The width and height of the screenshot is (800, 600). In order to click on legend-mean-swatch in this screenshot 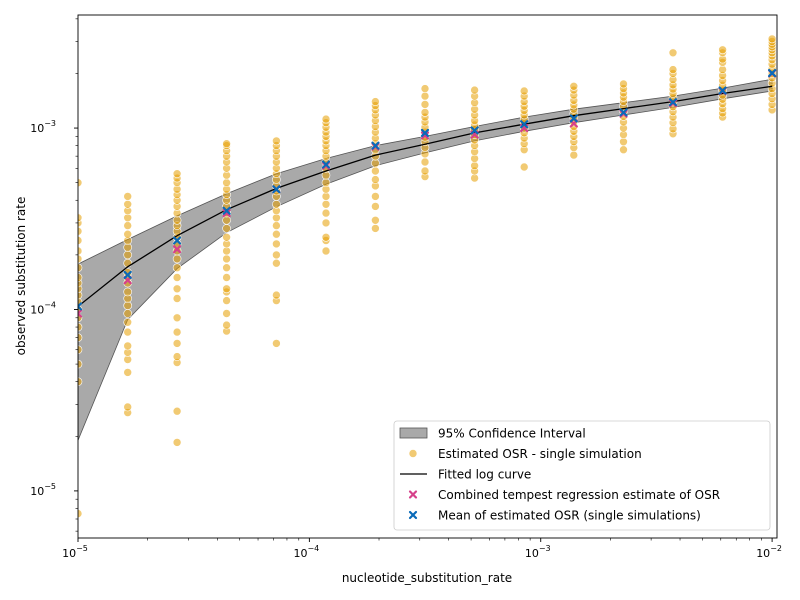, I will do `click(413, 515)`.